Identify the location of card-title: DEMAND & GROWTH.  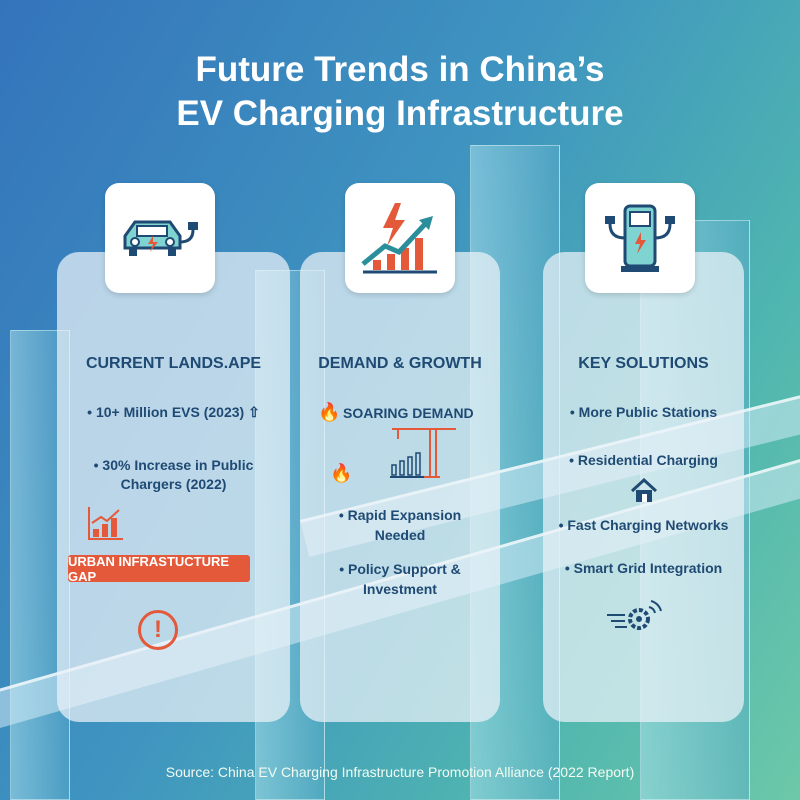
(400, 363).